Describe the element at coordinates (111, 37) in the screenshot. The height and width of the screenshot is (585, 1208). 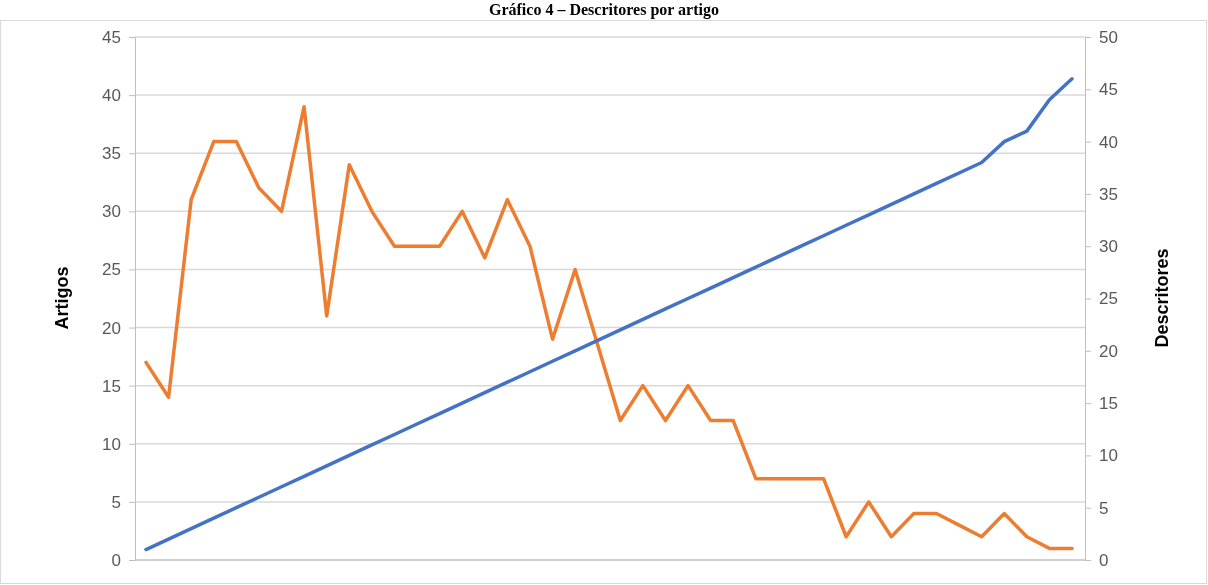
I see `y-tick-label: 45` at that location.